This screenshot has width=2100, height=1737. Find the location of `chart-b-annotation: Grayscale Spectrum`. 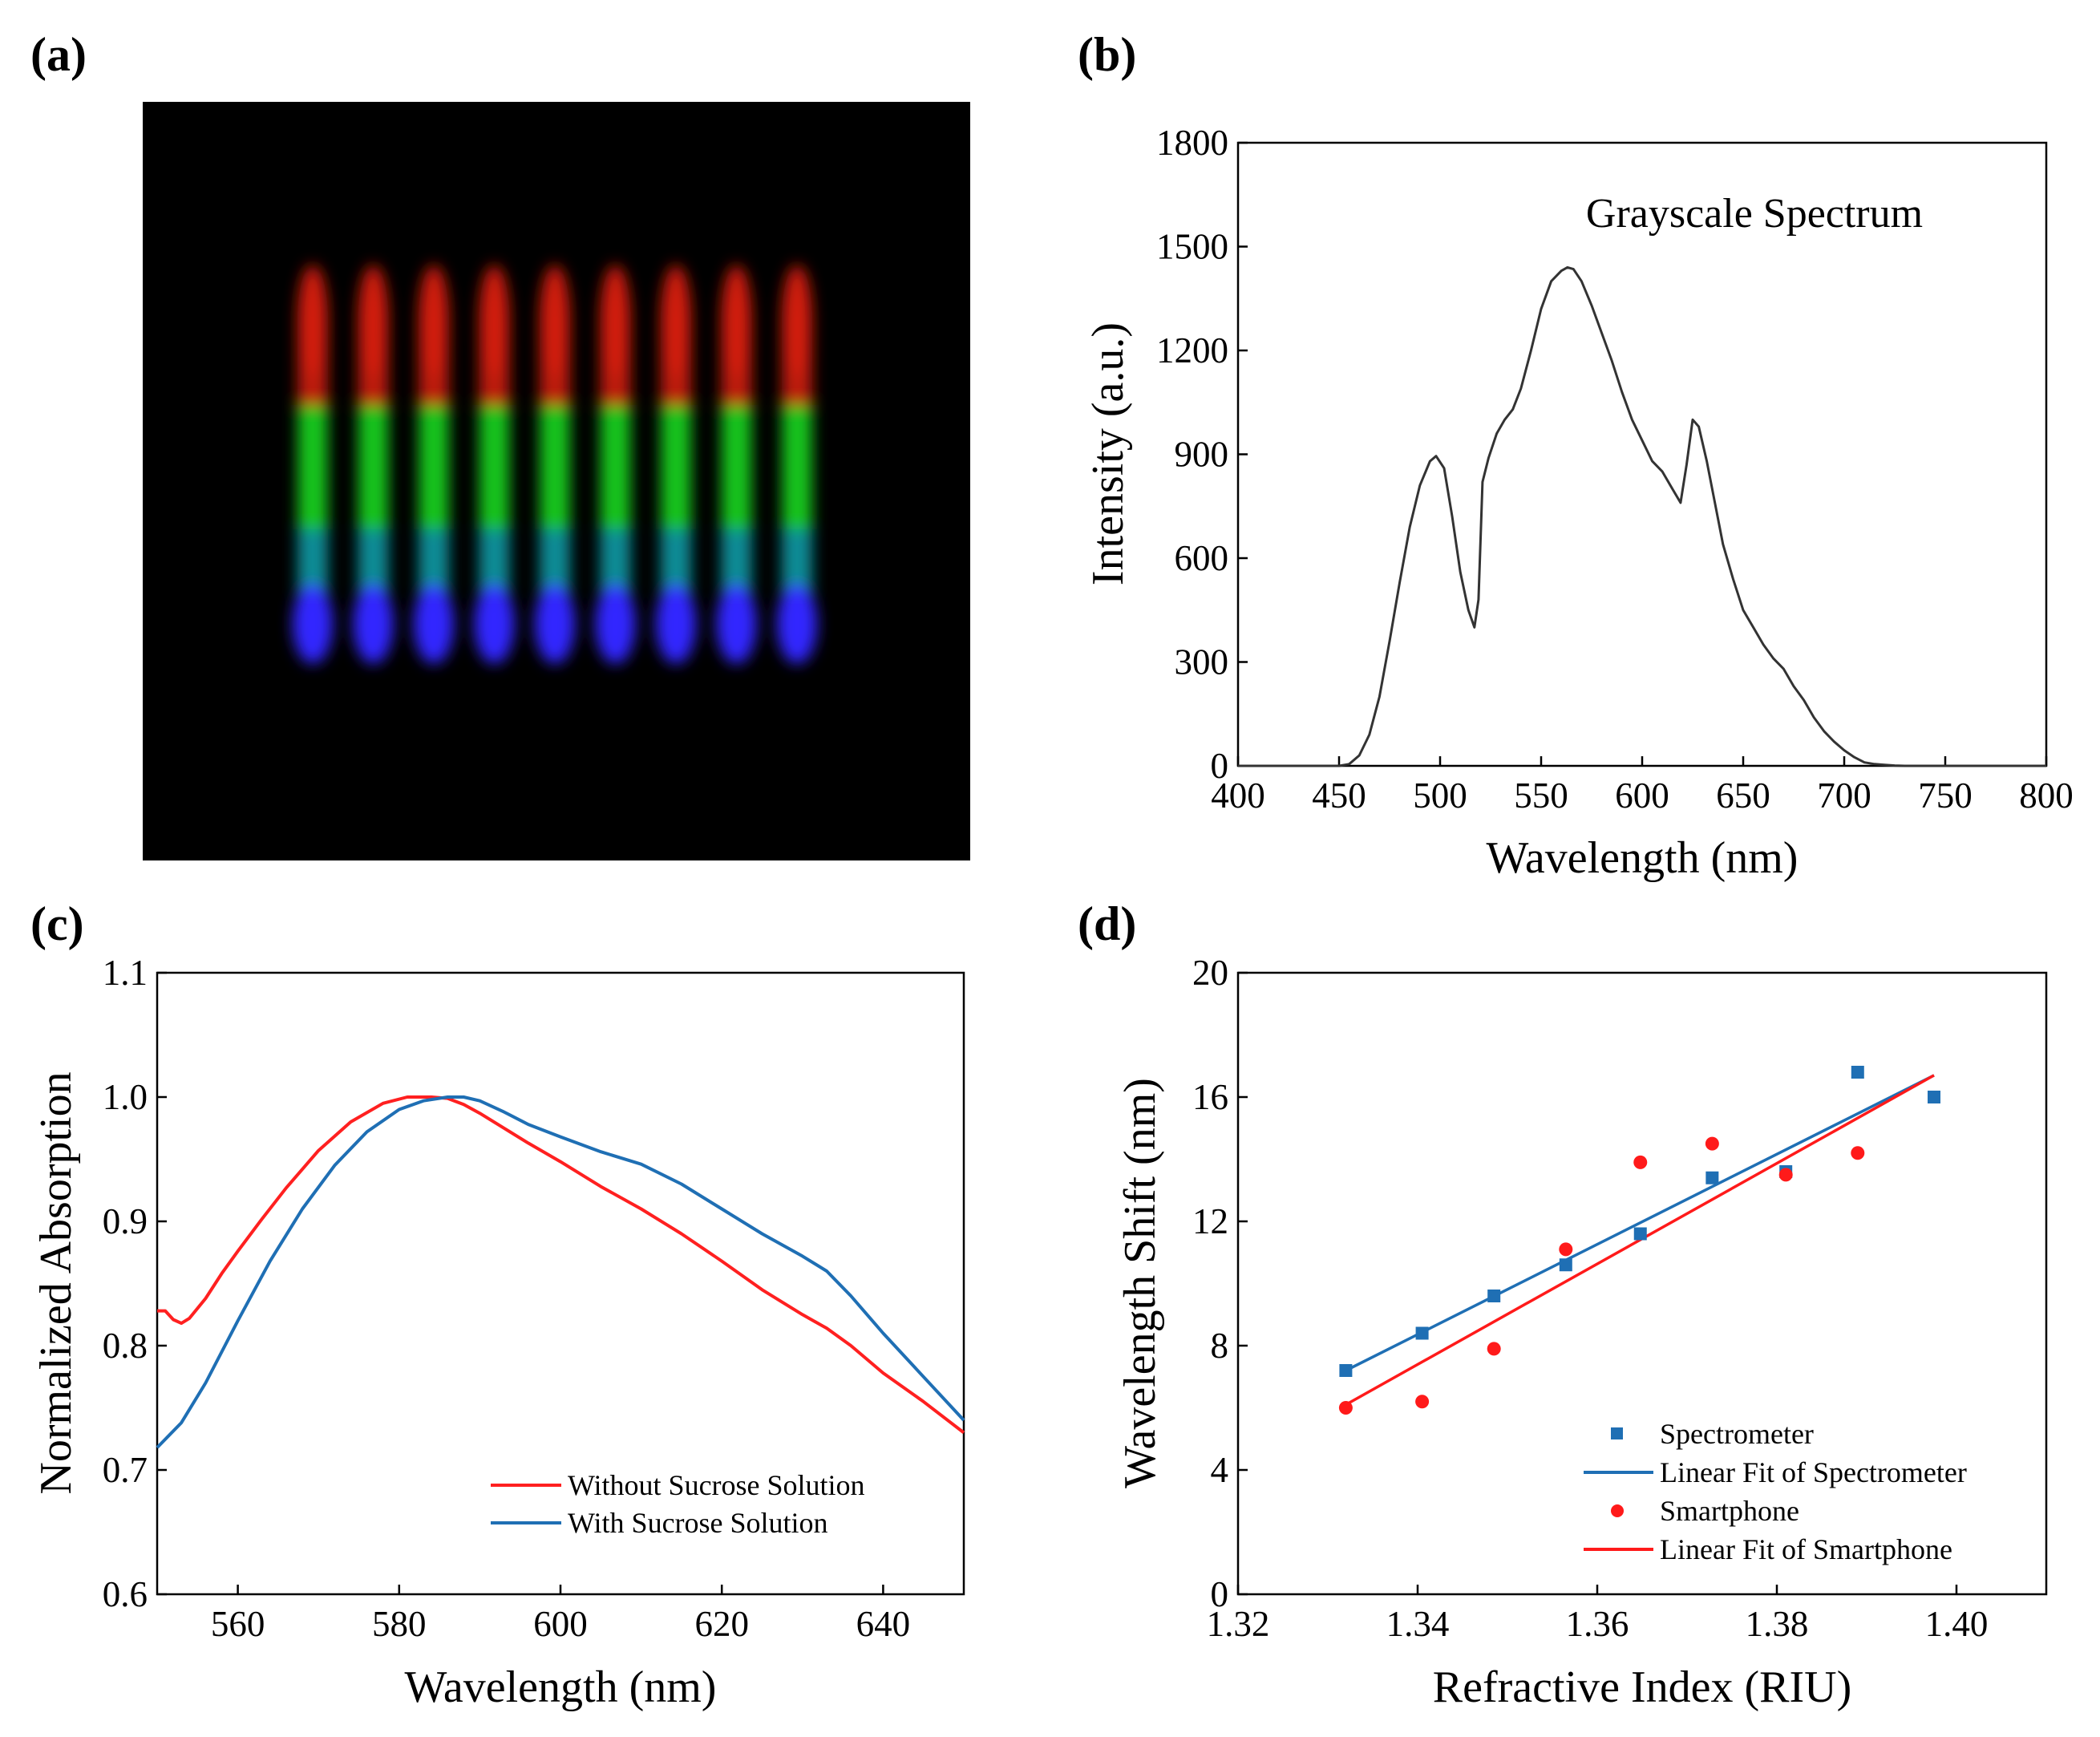

chart-b-annotation: Grayscale Spectrum is located at coordinates (1754, 214).